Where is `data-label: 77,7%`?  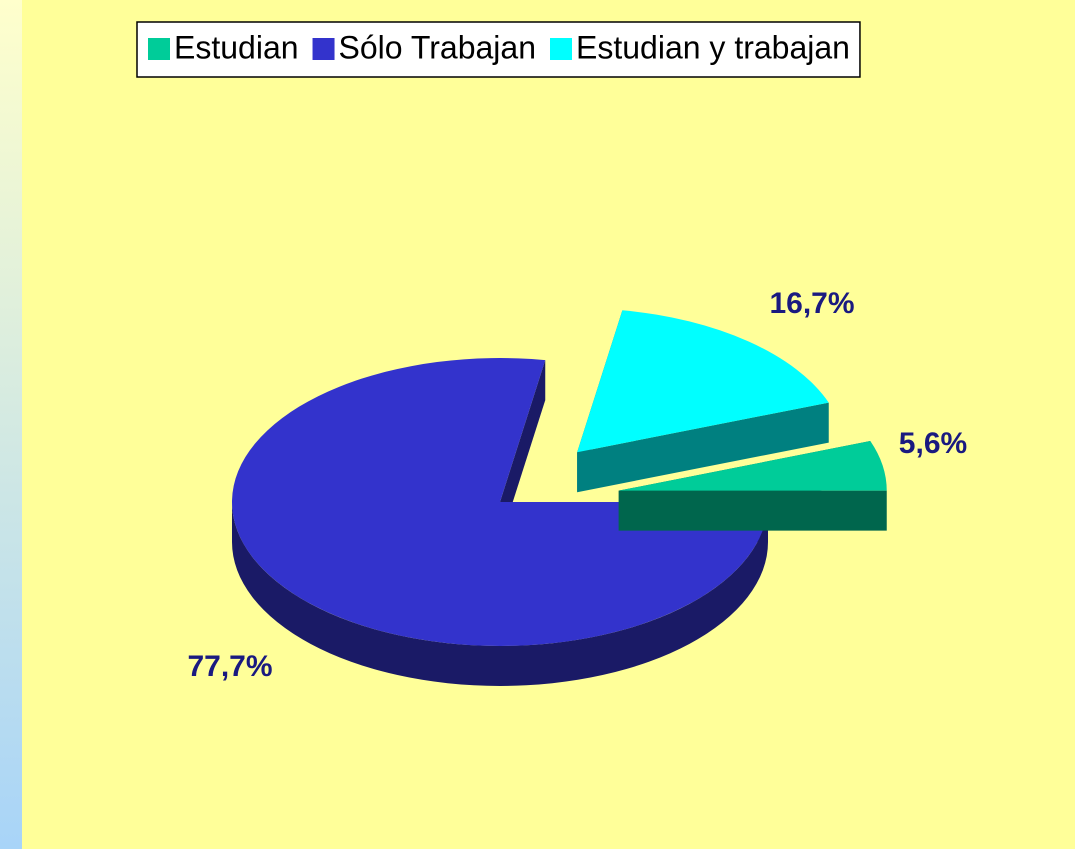 data-label: 77,7% is located at coordinates (229, 666).